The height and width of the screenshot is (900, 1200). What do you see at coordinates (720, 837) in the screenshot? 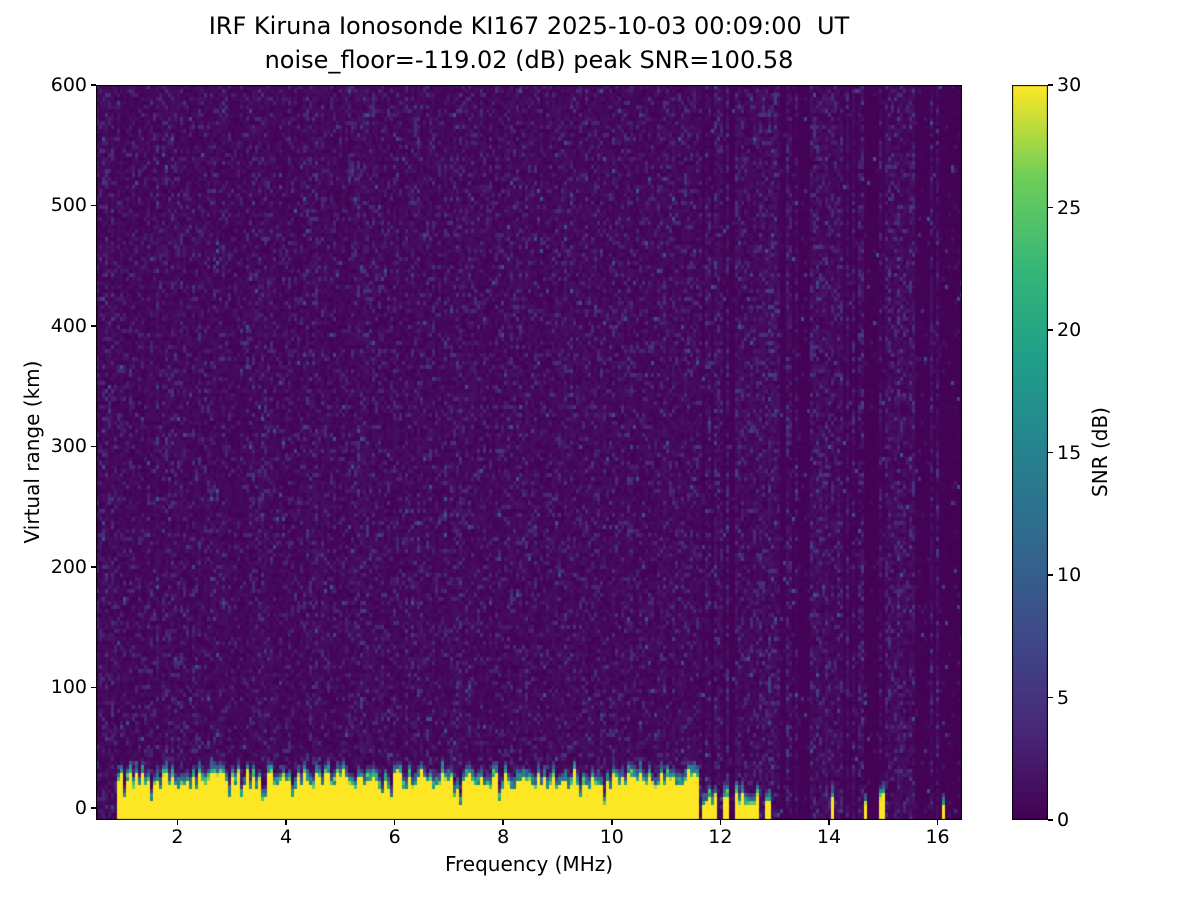
I see `x-tick-label: 12` at bounding box center [720, 837].